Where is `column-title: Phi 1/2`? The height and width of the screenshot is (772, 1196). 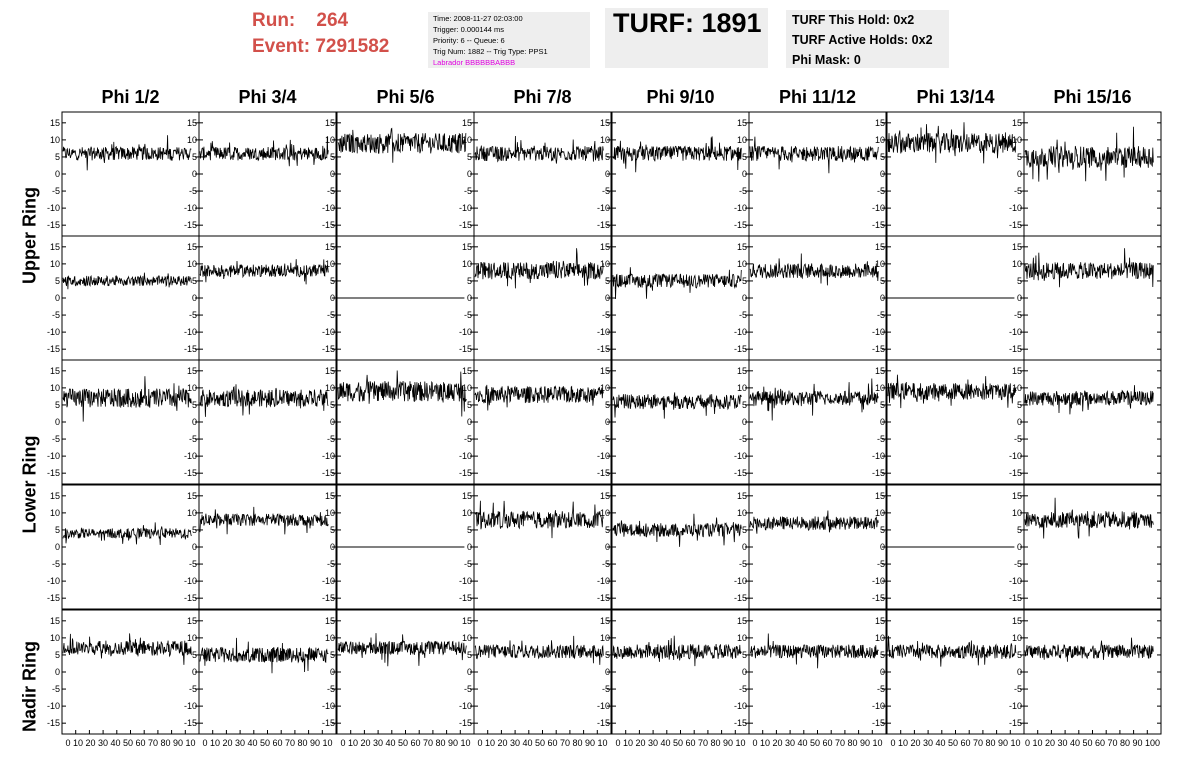 column-title: Phi 1/2 is located at coordinates (130, 97).